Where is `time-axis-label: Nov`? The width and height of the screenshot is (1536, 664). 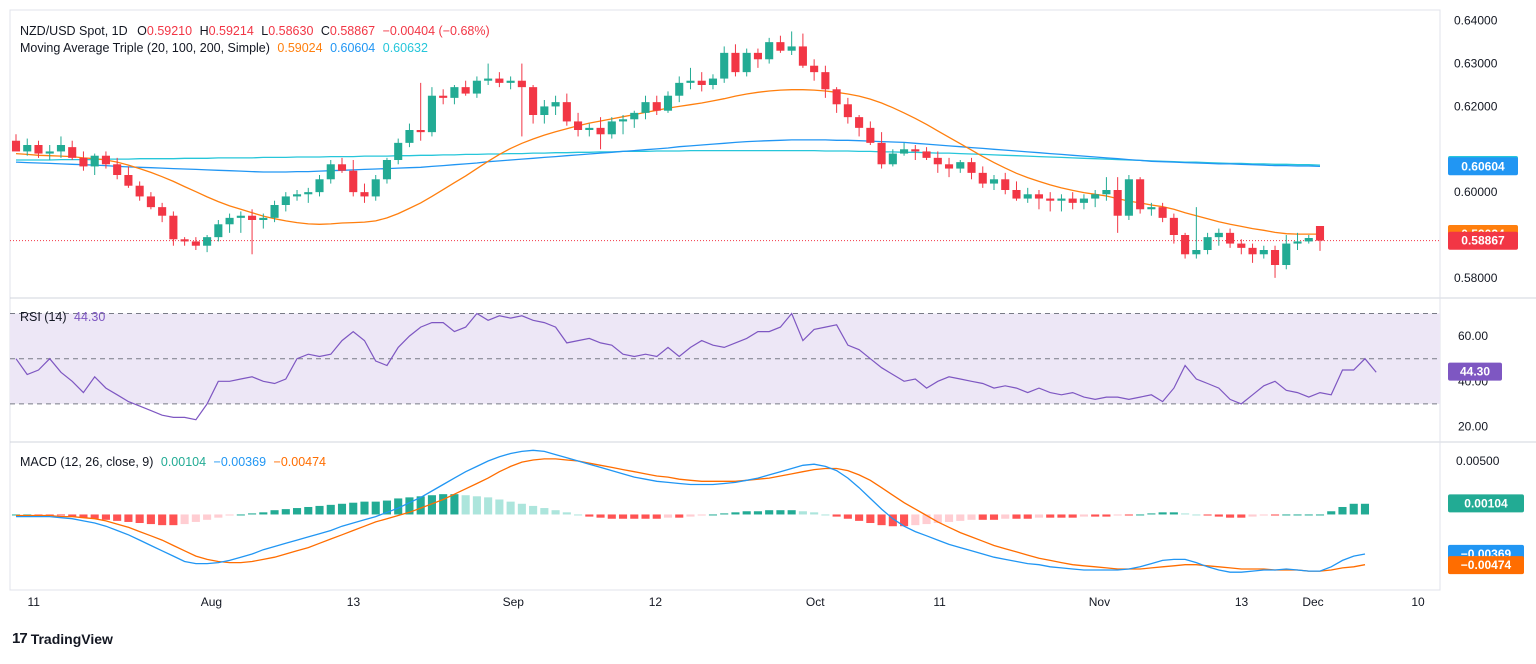
time-axis-label: Nov is located at coordinates (1099, 602).